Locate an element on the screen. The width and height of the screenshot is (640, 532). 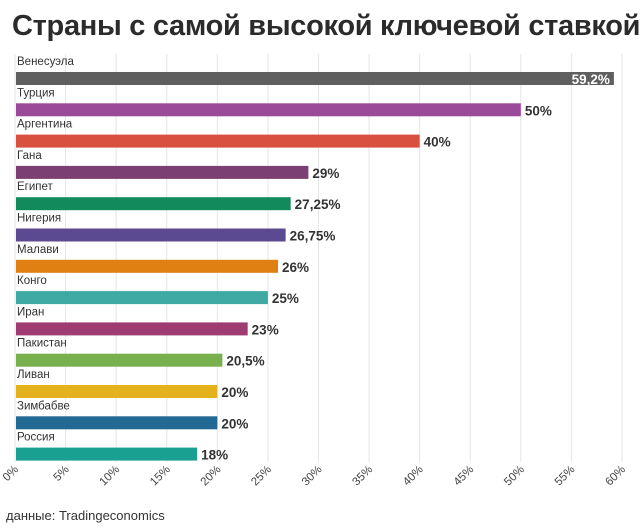
value-label: 23% is located at coordinates (265, 329).